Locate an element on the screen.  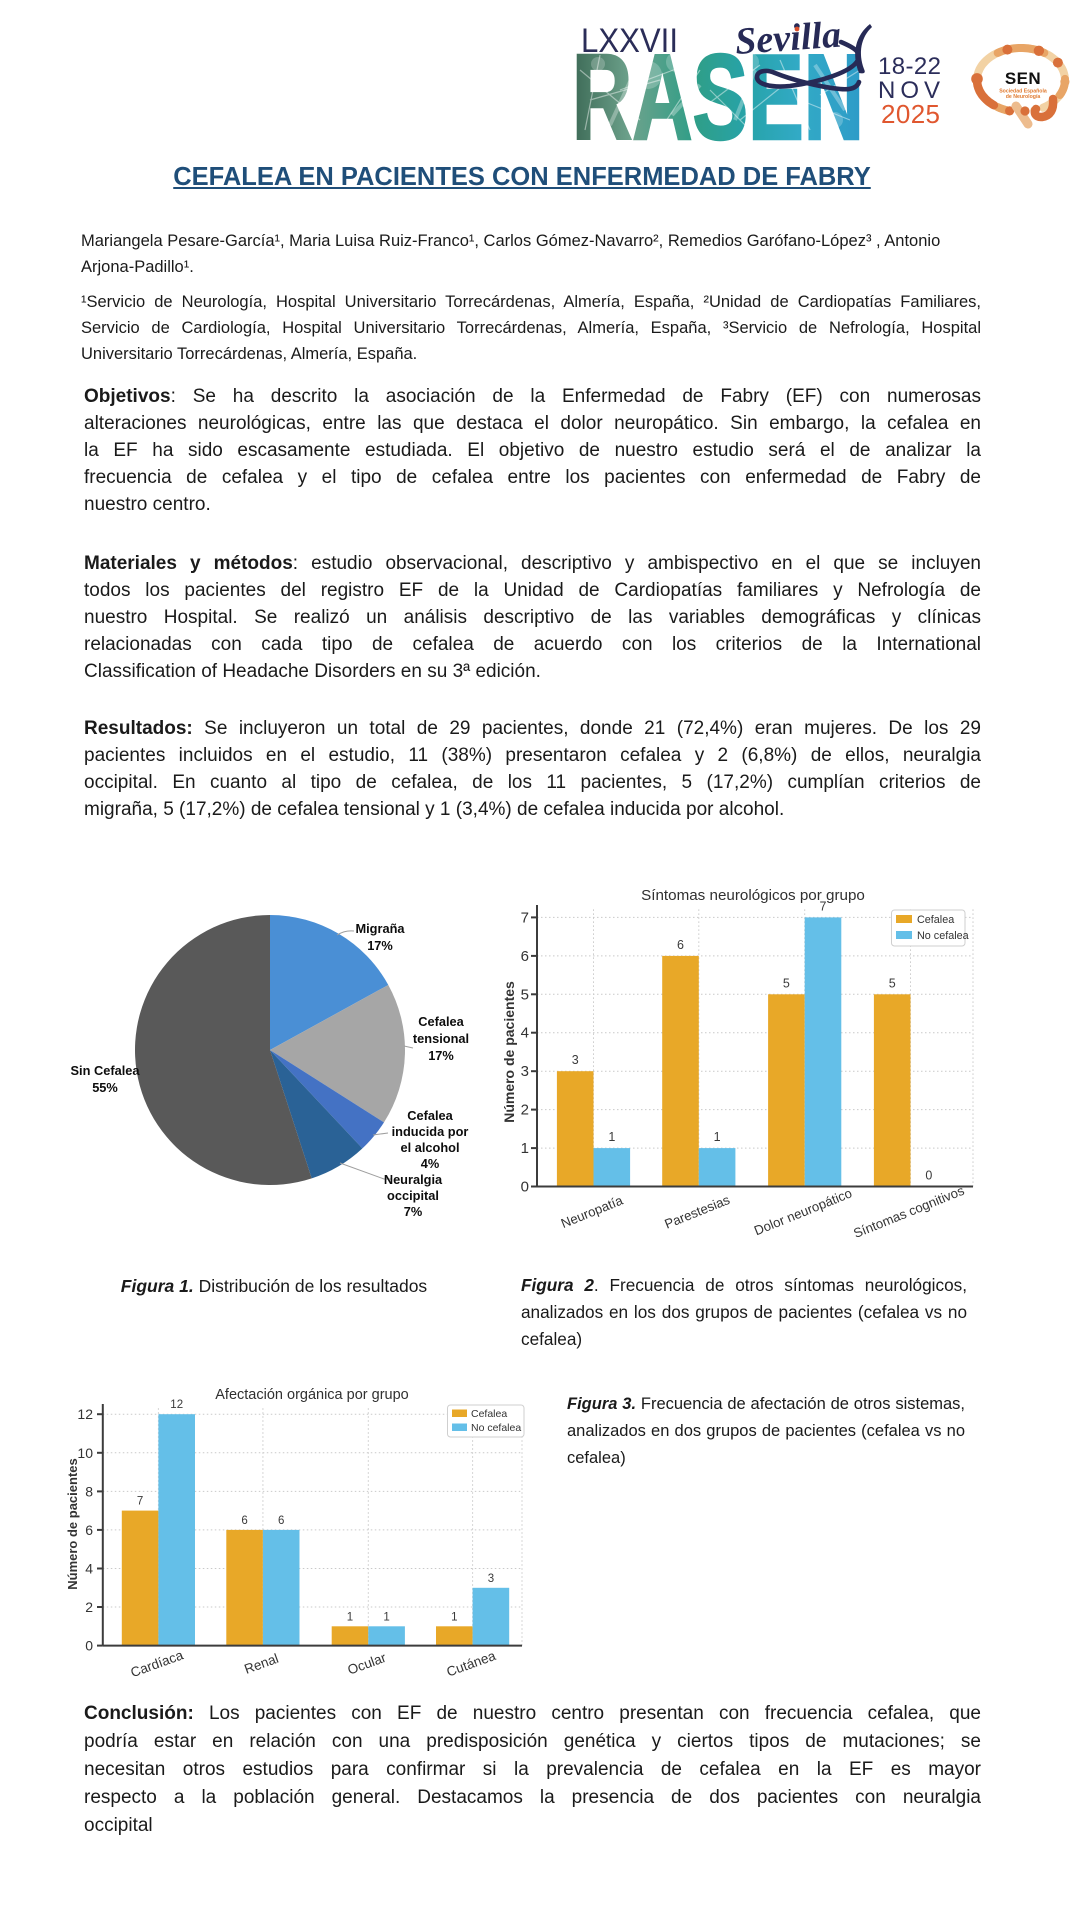
svg-text: Neuropatía is located at coordinates (592, 1211).